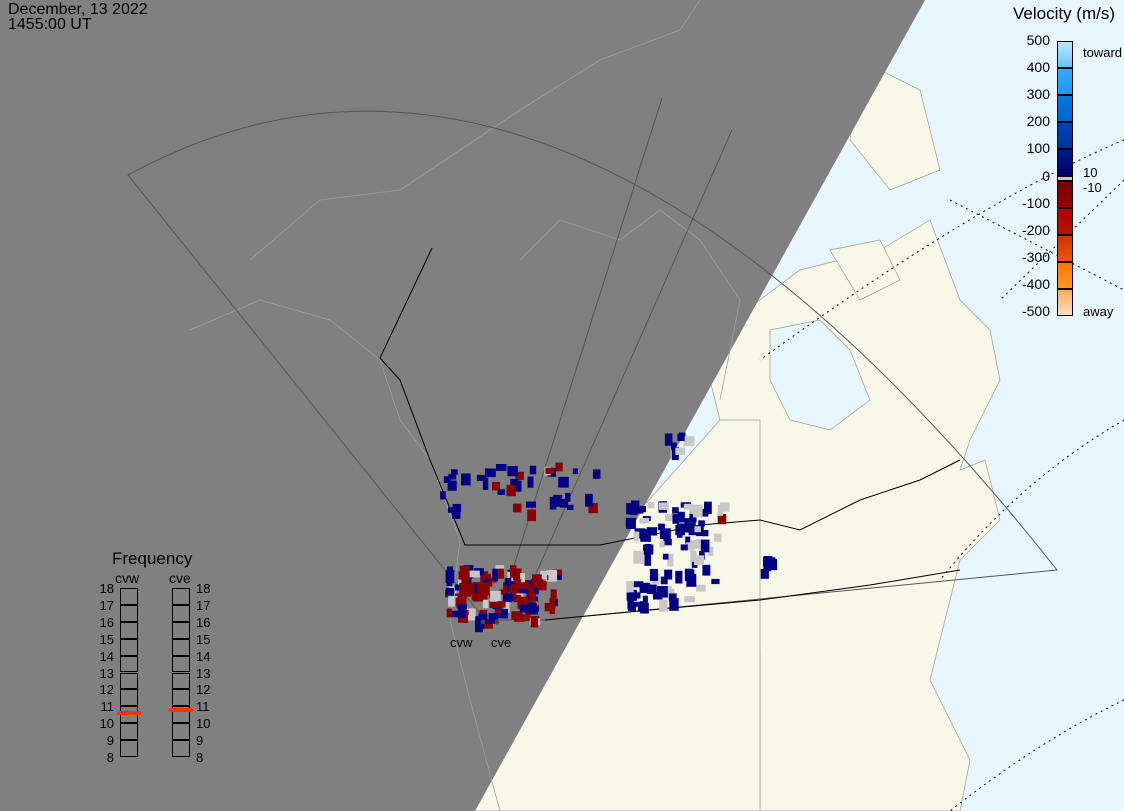  I want to click on velocity-tick: -100, so click(1035, 202).